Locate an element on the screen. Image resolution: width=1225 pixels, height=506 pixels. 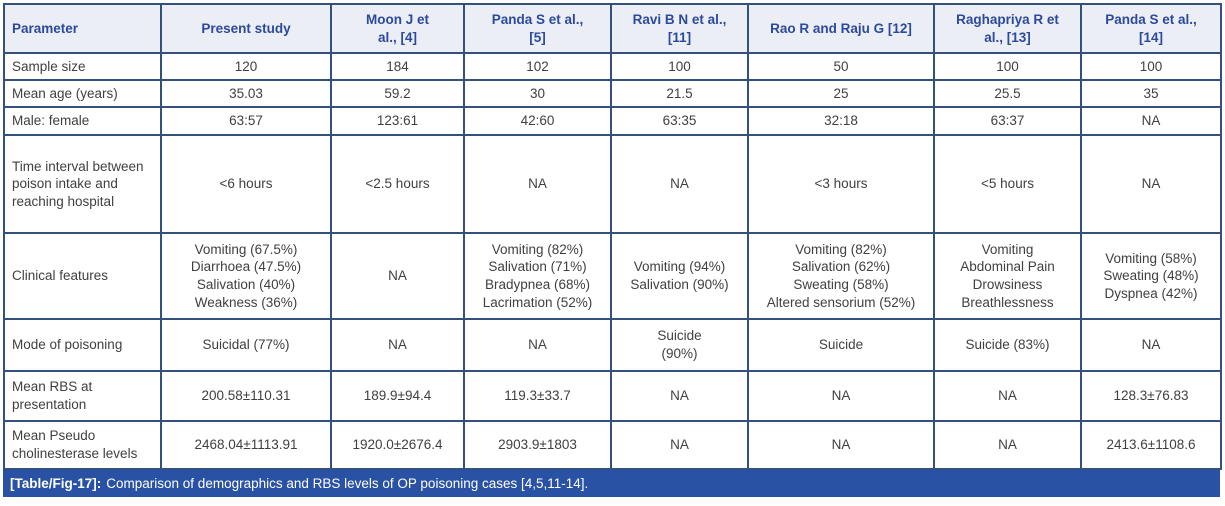
cell: Vomiting (94%) Salivation (90%) is located at coordinates (679, 276).